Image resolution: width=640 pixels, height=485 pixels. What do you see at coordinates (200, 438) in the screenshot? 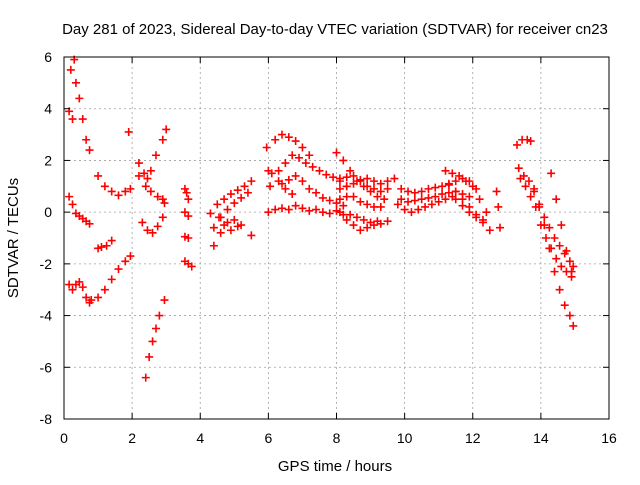
I see `x-tick-label: 4` at bounding box center [200, 438].